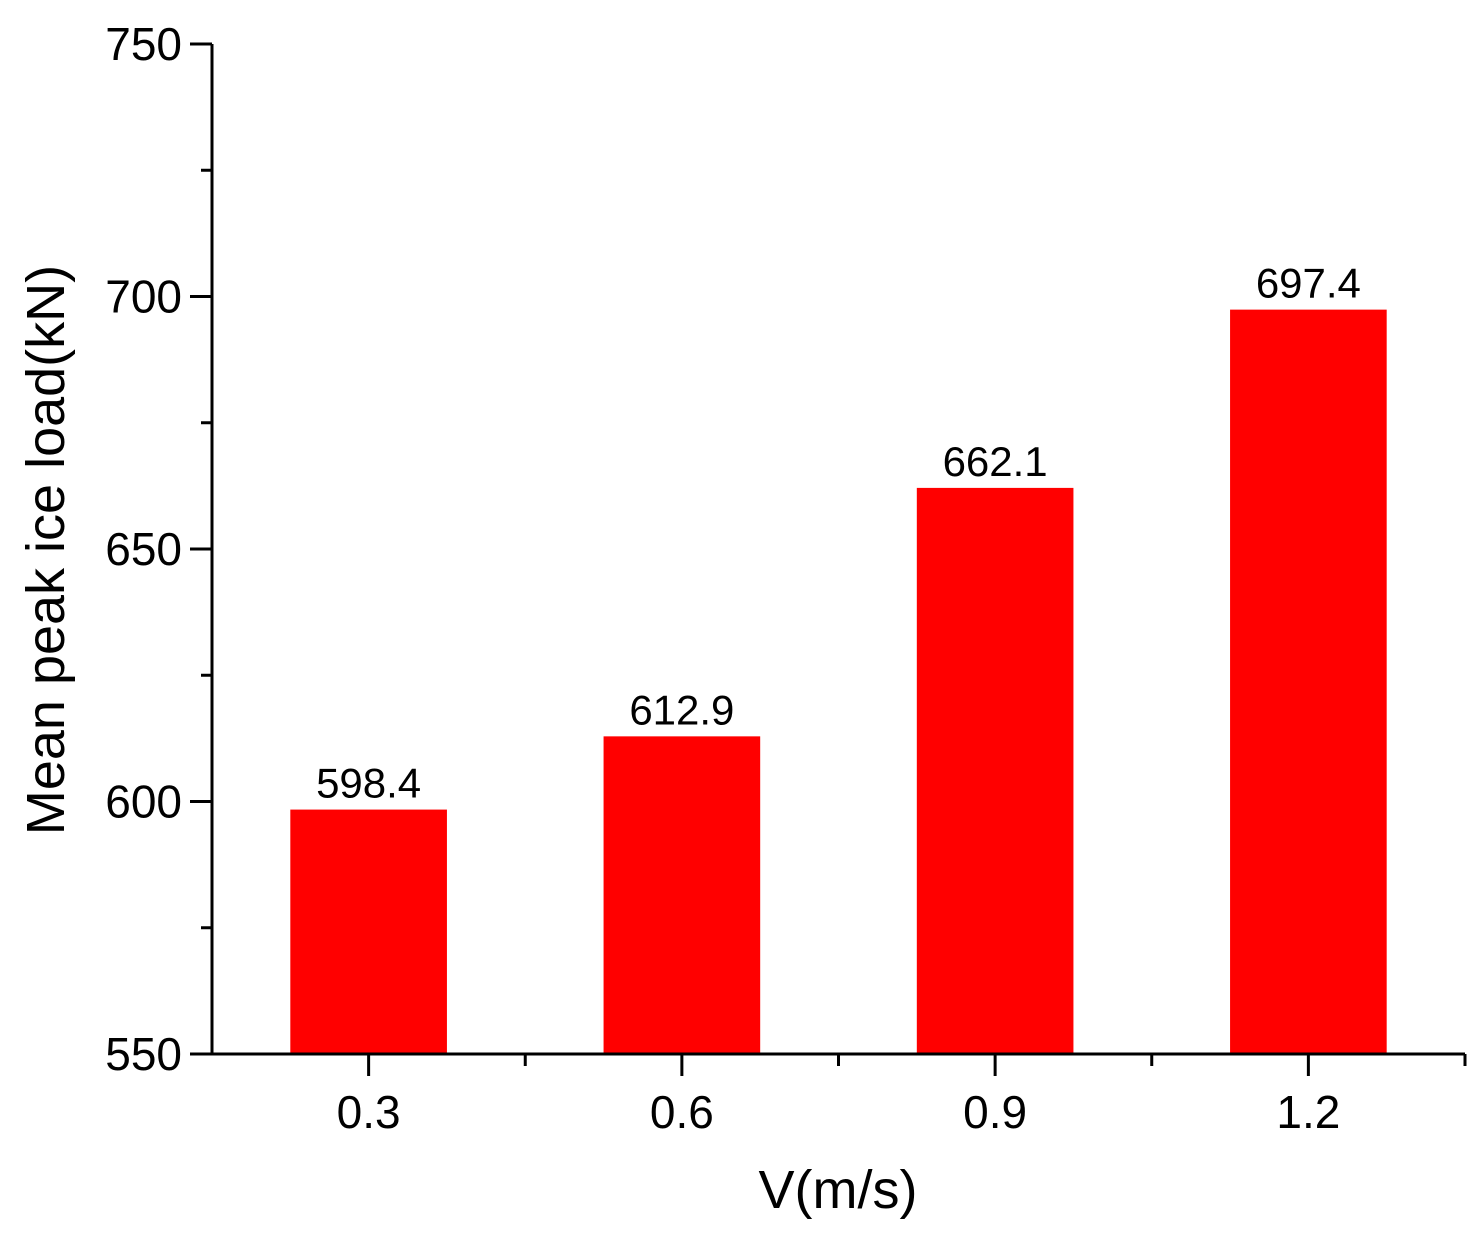 Image resolution: width=1480 pixels, height=1244 pixels. Describe the element at coordinates (995, 1112) in the screenshot. I see `x-tick-label: 0.9` at that location.